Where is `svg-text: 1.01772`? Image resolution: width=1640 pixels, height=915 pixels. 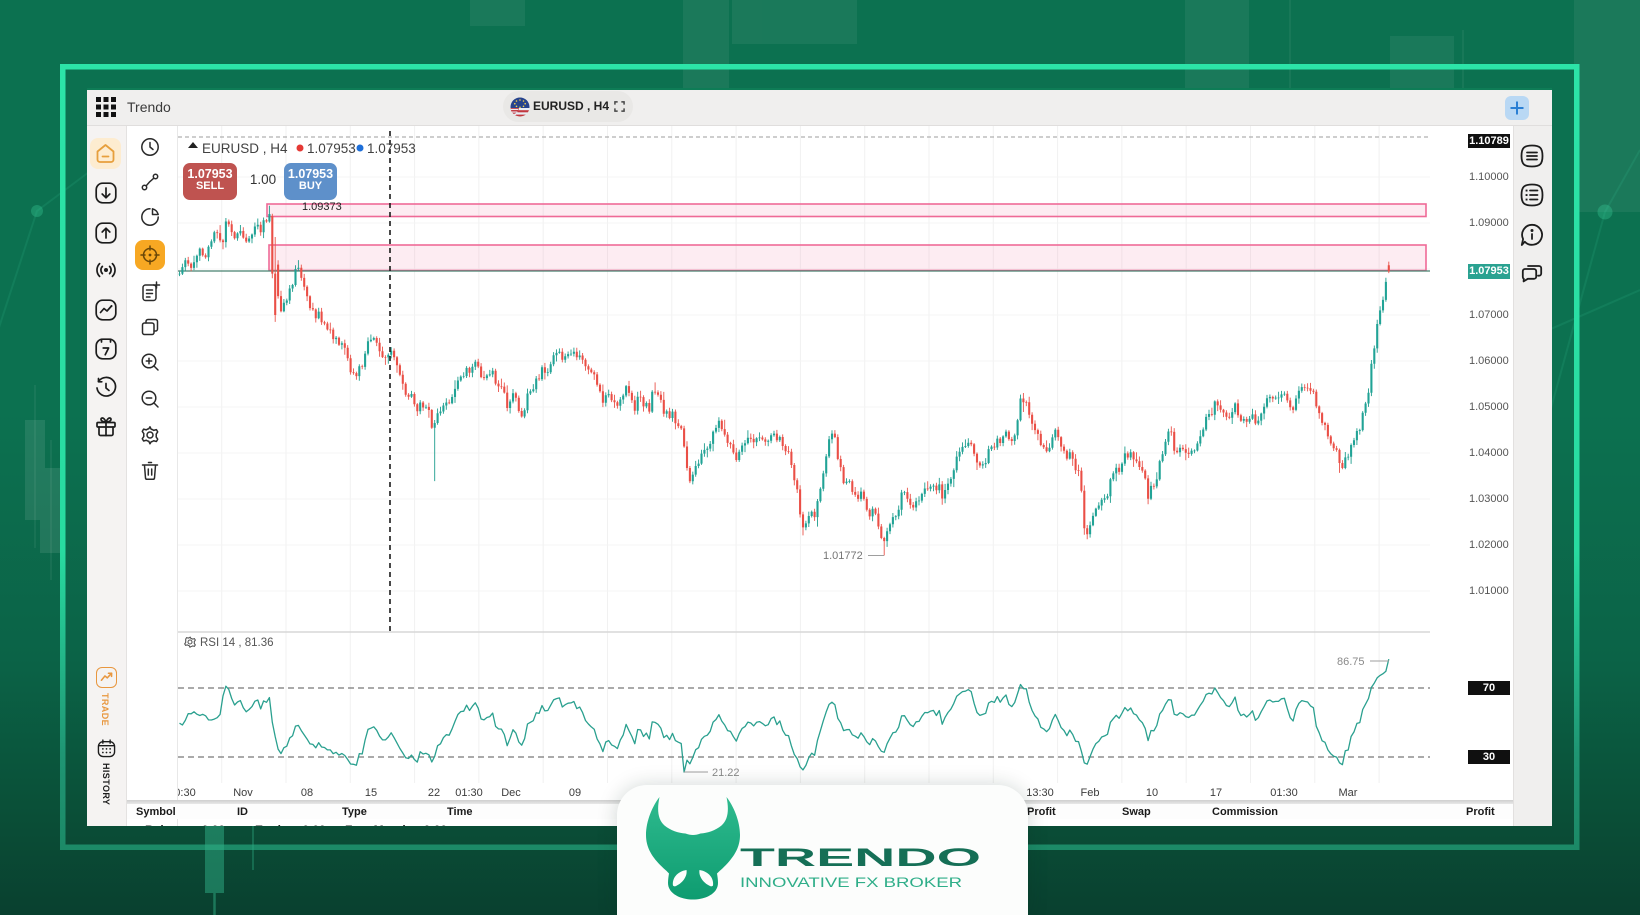
svg-text: 1.01772 is located at coordinates (843, 556).